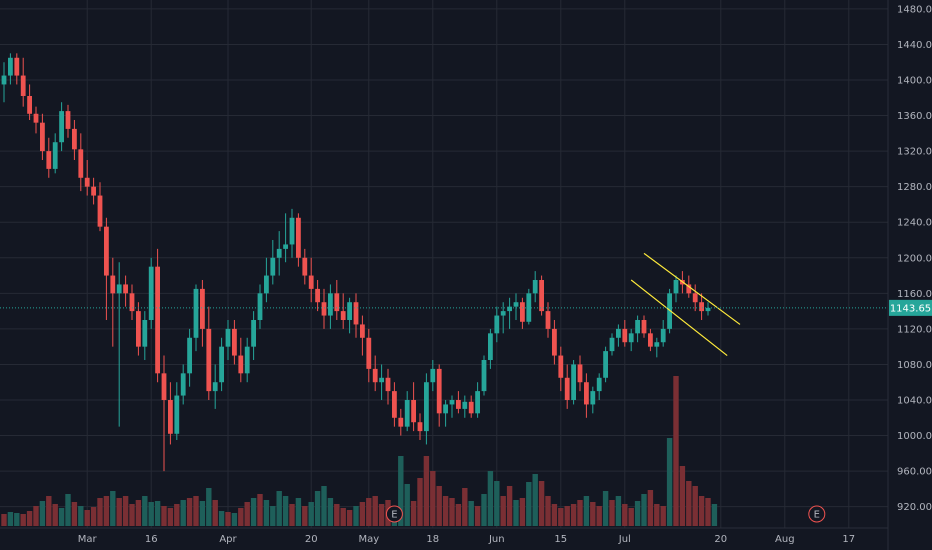  I want to click on x-tick-label: Apr, so click(228, 539).